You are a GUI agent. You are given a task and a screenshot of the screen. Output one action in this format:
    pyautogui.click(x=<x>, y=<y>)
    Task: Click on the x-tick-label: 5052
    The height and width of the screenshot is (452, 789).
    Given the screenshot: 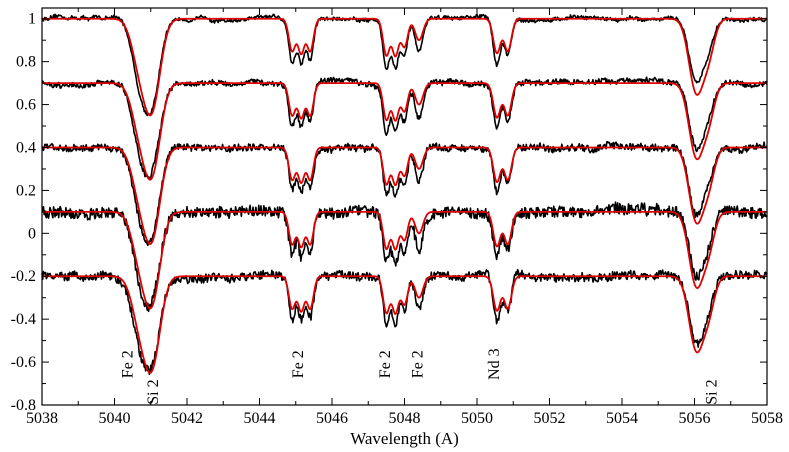 What is the action you would take?
    pyautogui.click(x=550, y=418)
    